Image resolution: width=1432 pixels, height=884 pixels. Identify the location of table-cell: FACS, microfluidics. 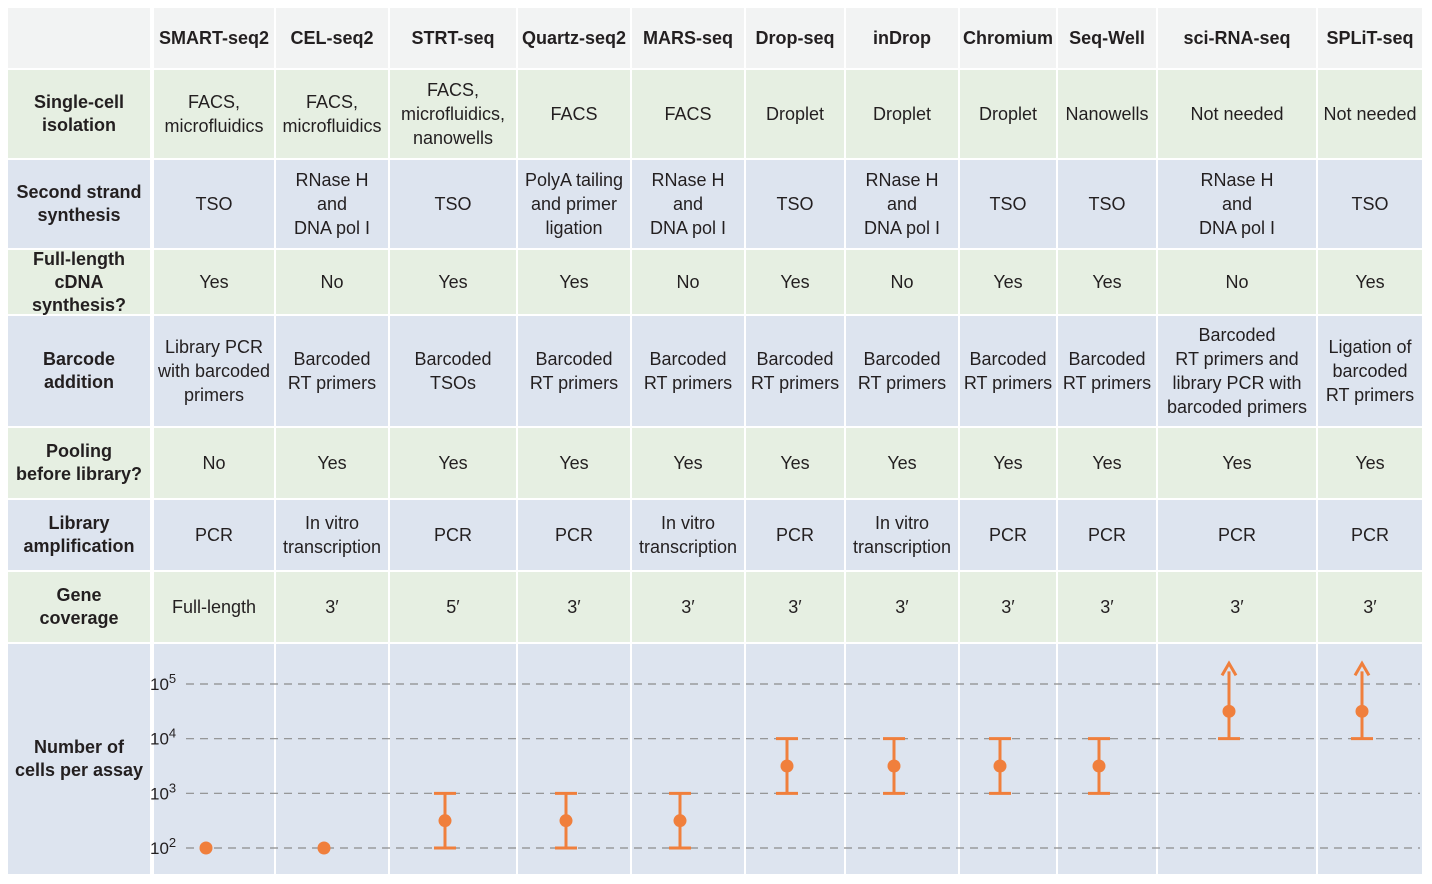
(214, 114).